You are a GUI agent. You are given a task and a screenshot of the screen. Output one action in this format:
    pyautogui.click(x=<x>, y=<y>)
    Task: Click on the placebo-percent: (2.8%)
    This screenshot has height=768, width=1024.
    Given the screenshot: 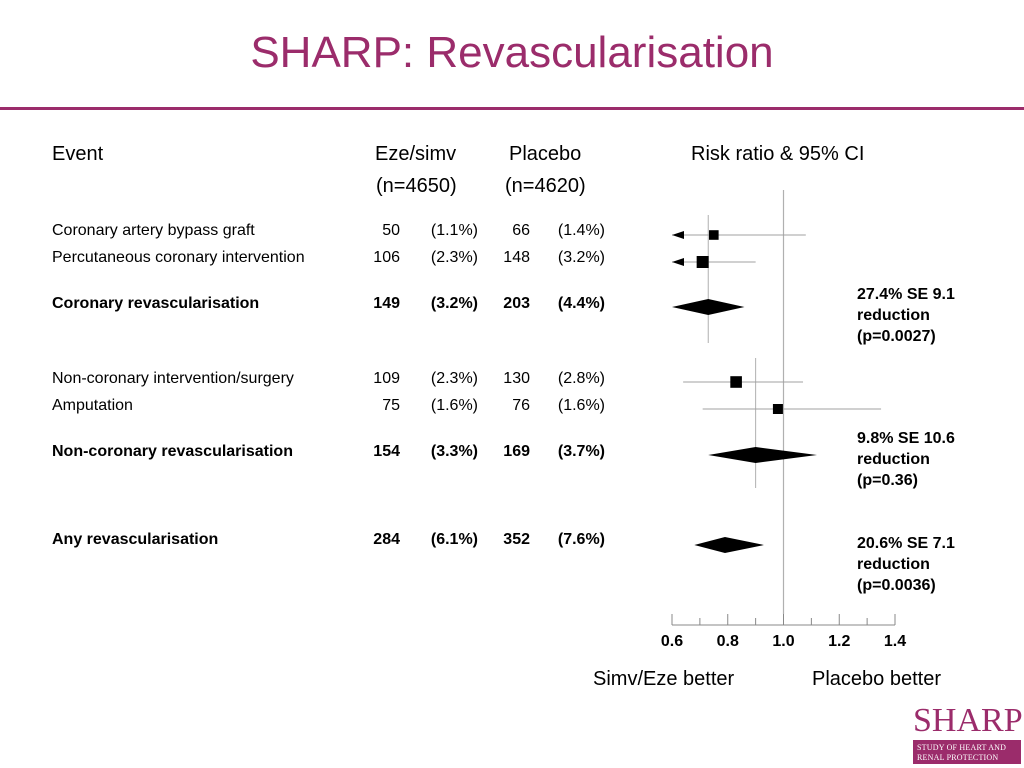 What is the action you would take?
    pyautogui.click(x=581, y=378)
    